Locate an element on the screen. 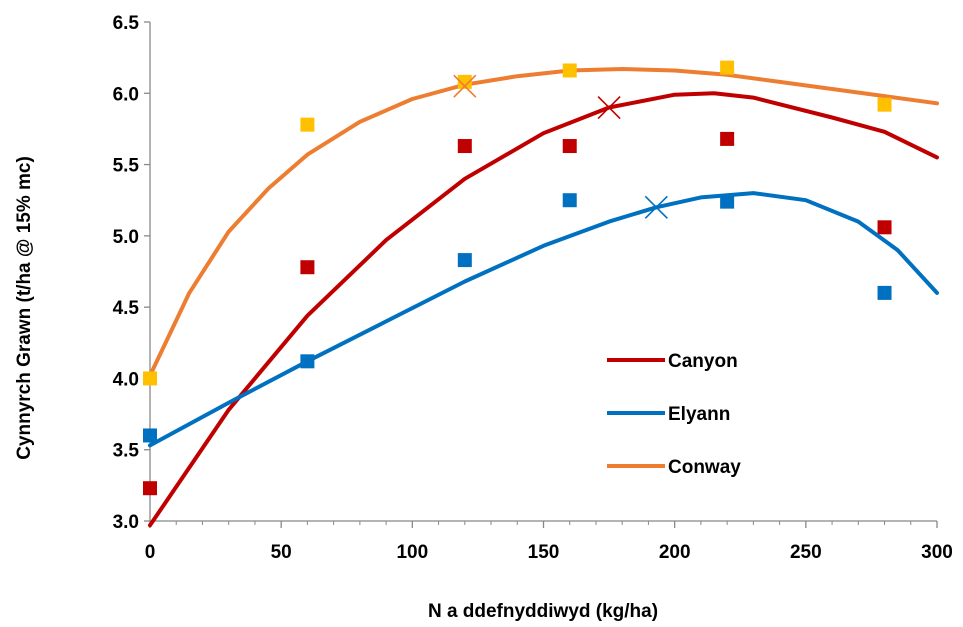  legend-label-canyon: Canyon is located at coordinates (703, 361).